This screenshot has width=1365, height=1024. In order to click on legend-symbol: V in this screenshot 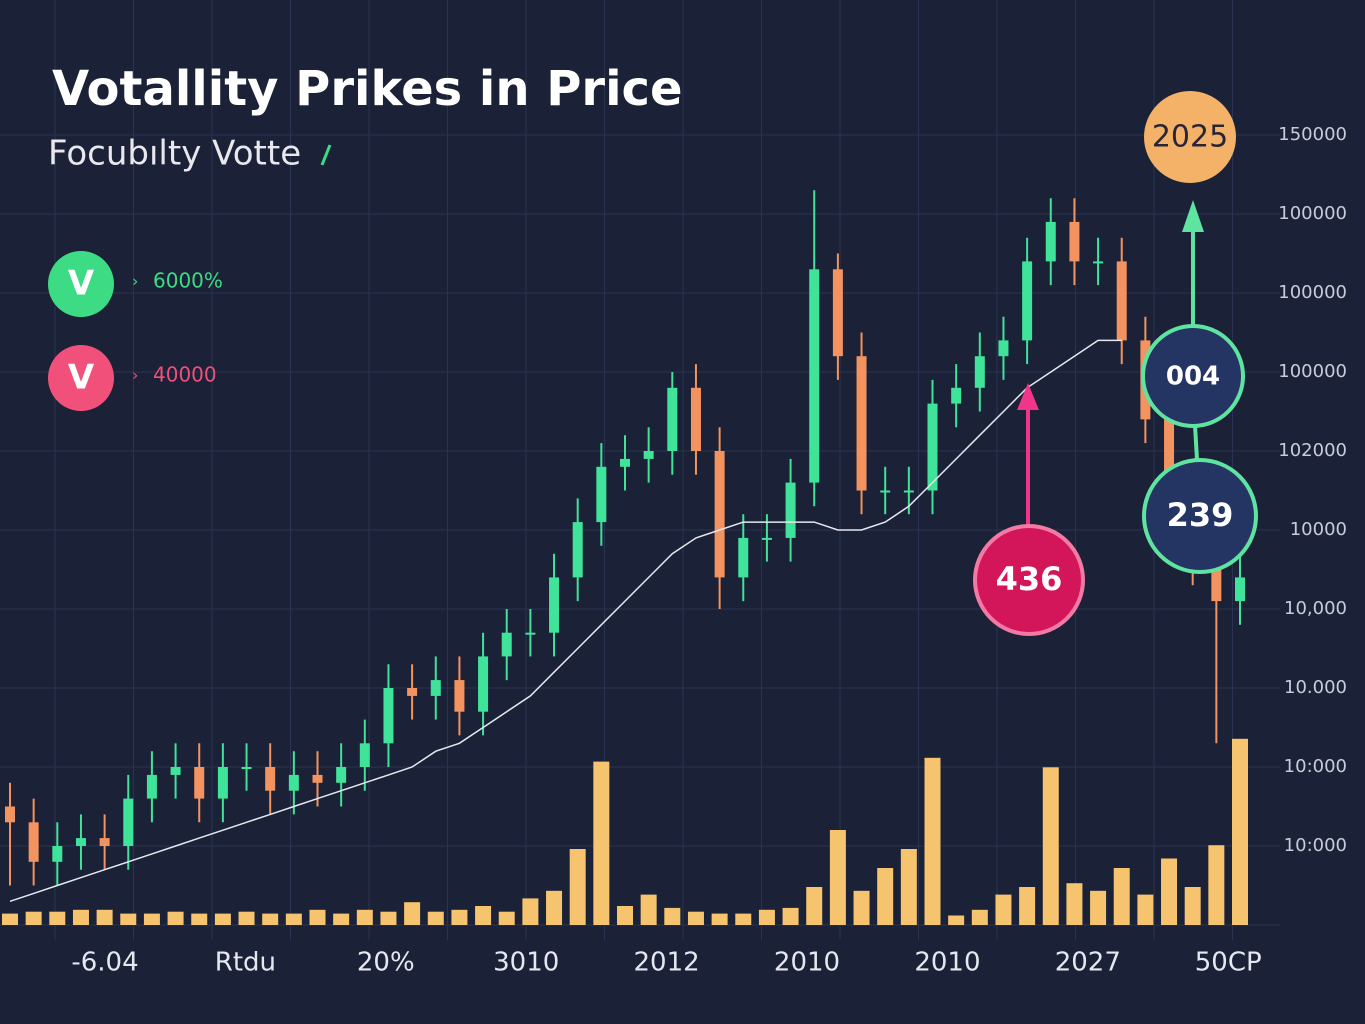, I will do `click(81, 378)`.